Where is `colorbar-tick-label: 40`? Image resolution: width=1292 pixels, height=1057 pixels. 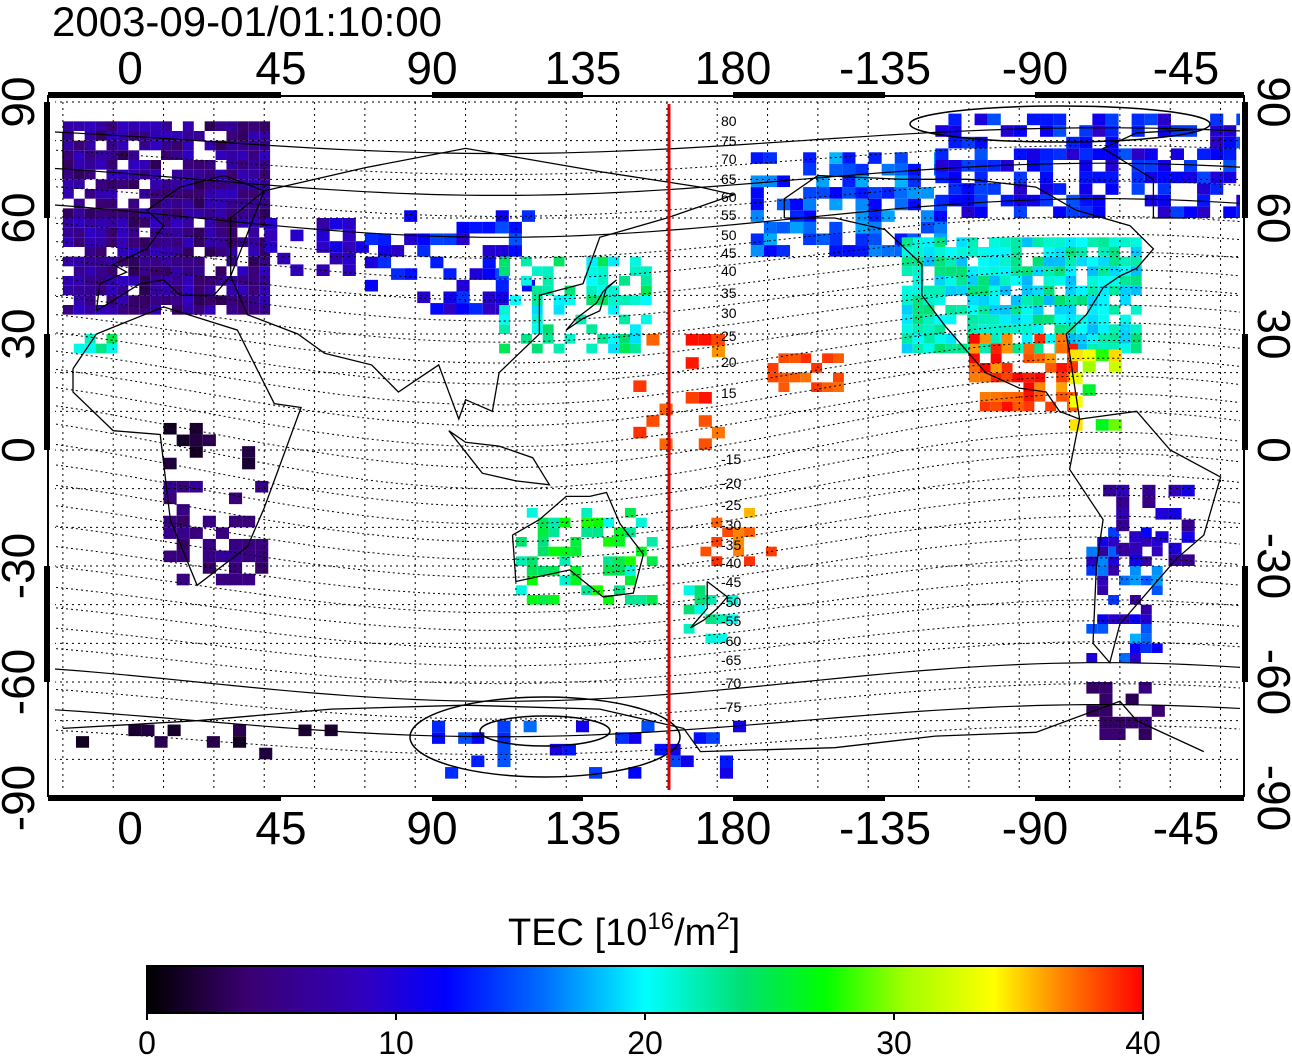 colorbar-tick-label: 40 is located at coordinates (1143, 1041).